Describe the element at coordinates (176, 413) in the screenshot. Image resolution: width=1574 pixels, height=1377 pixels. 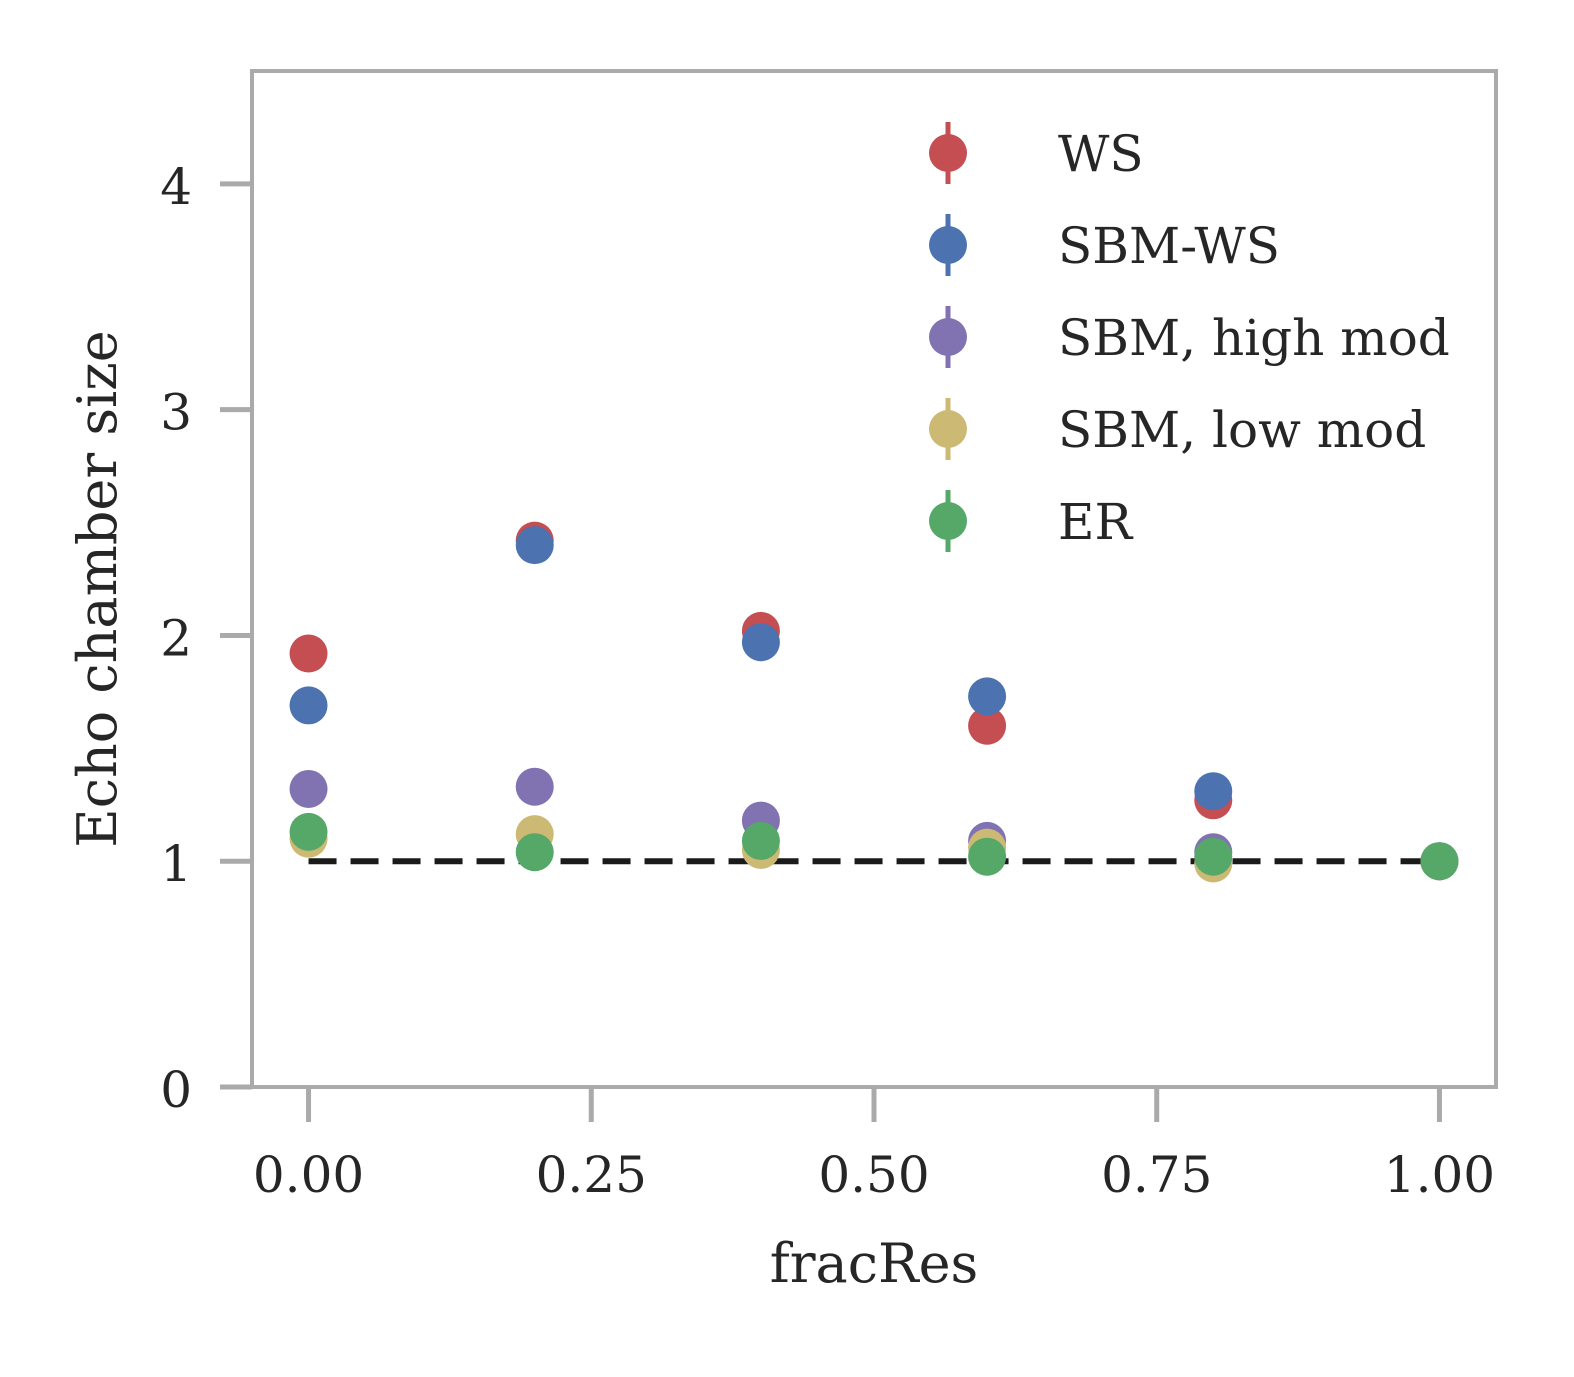
I see `y-tick-label: 3` at that location.